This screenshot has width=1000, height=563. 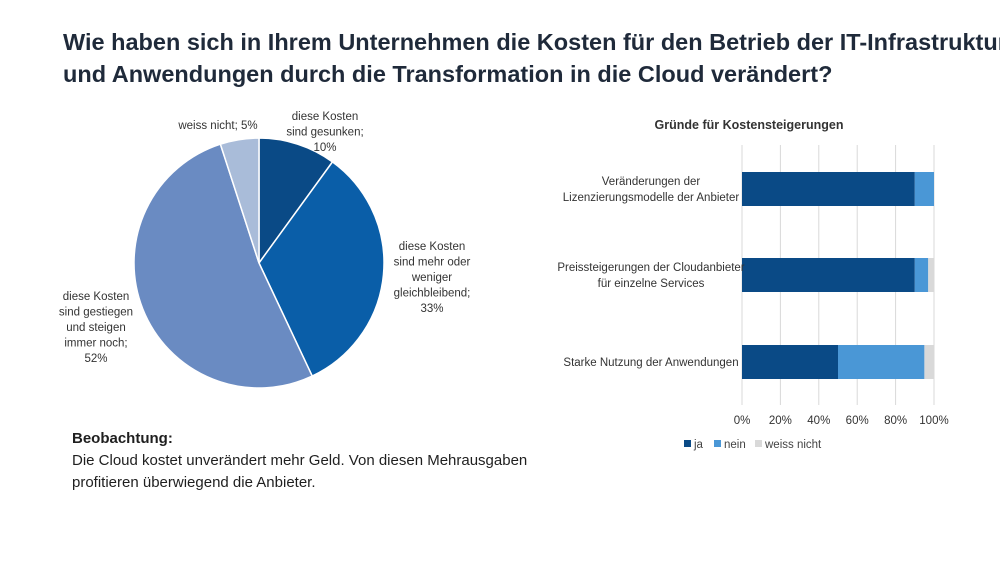 I want to click on legend-swatch-ja, so click(x=687, y=443).